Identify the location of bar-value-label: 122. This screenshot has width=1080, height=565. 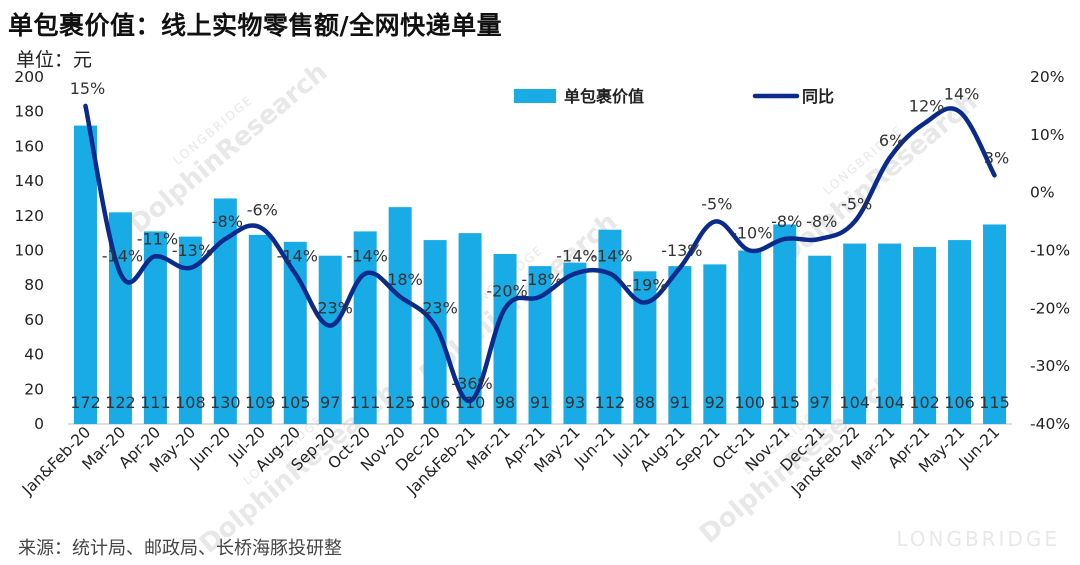
(120, 402).